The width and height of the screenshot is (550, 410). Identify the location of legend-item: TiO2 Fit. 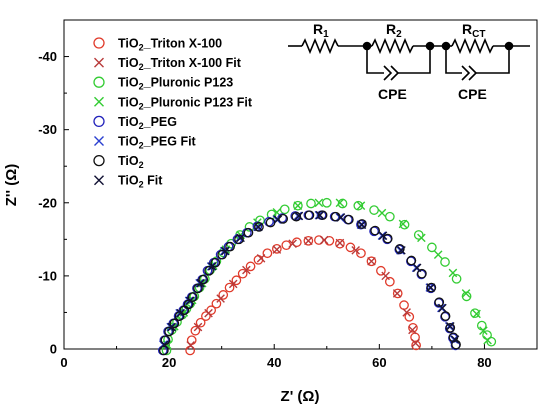
(128, 182).